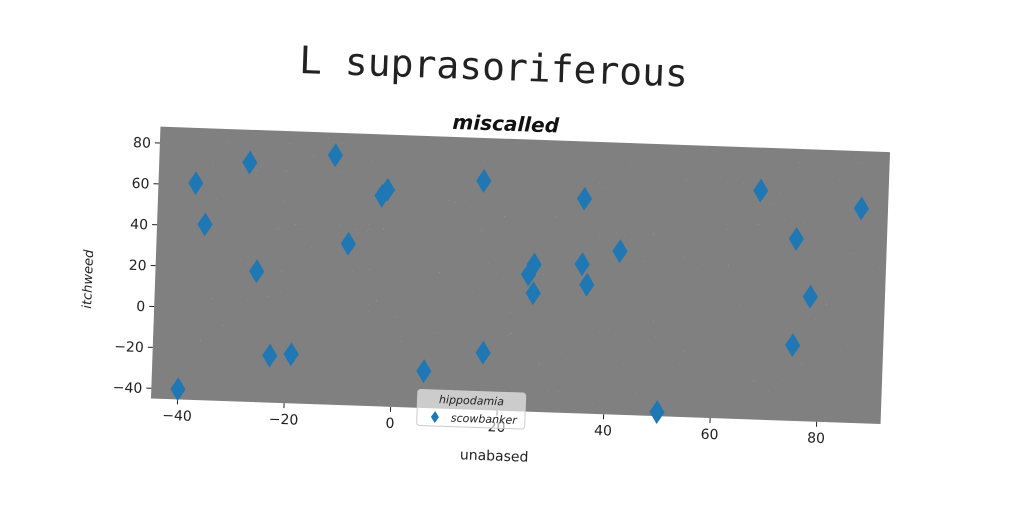 The width and height of the screenshot is (1024, 512). What do you see at coordinates (88, 279) in the screenshot?
I see `y-axis-label: itchweed` at bounding box center [88, 279].